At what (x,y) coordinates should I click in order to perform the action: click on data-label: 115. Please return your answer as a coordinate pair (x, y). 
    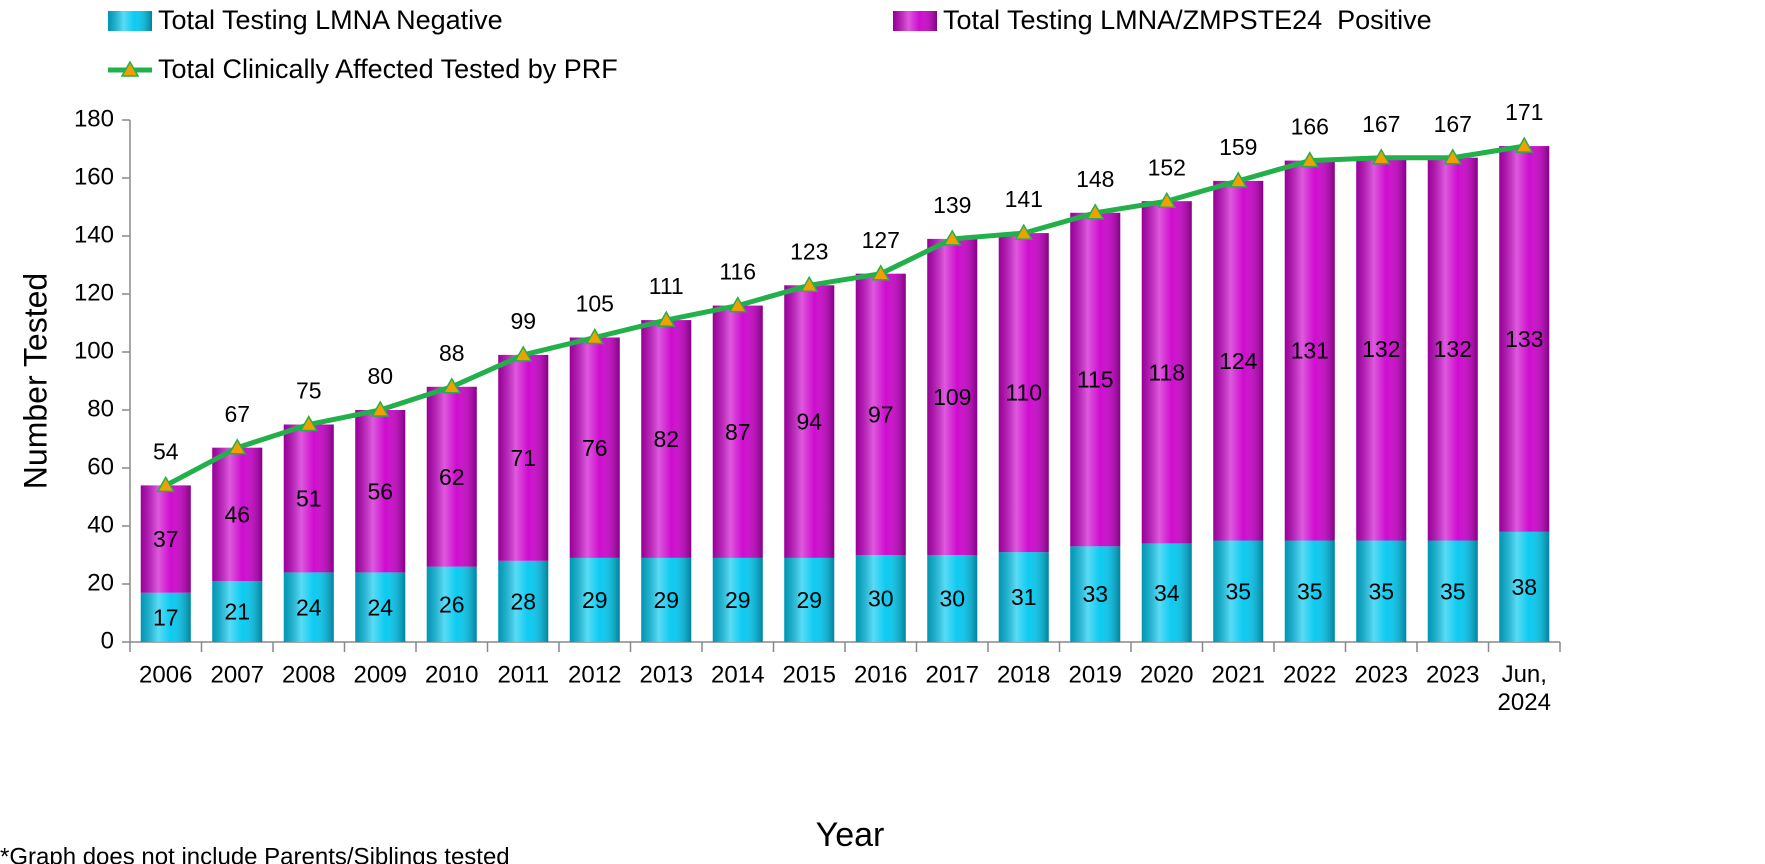
    Looking at the image, I should click on (1095, 380).